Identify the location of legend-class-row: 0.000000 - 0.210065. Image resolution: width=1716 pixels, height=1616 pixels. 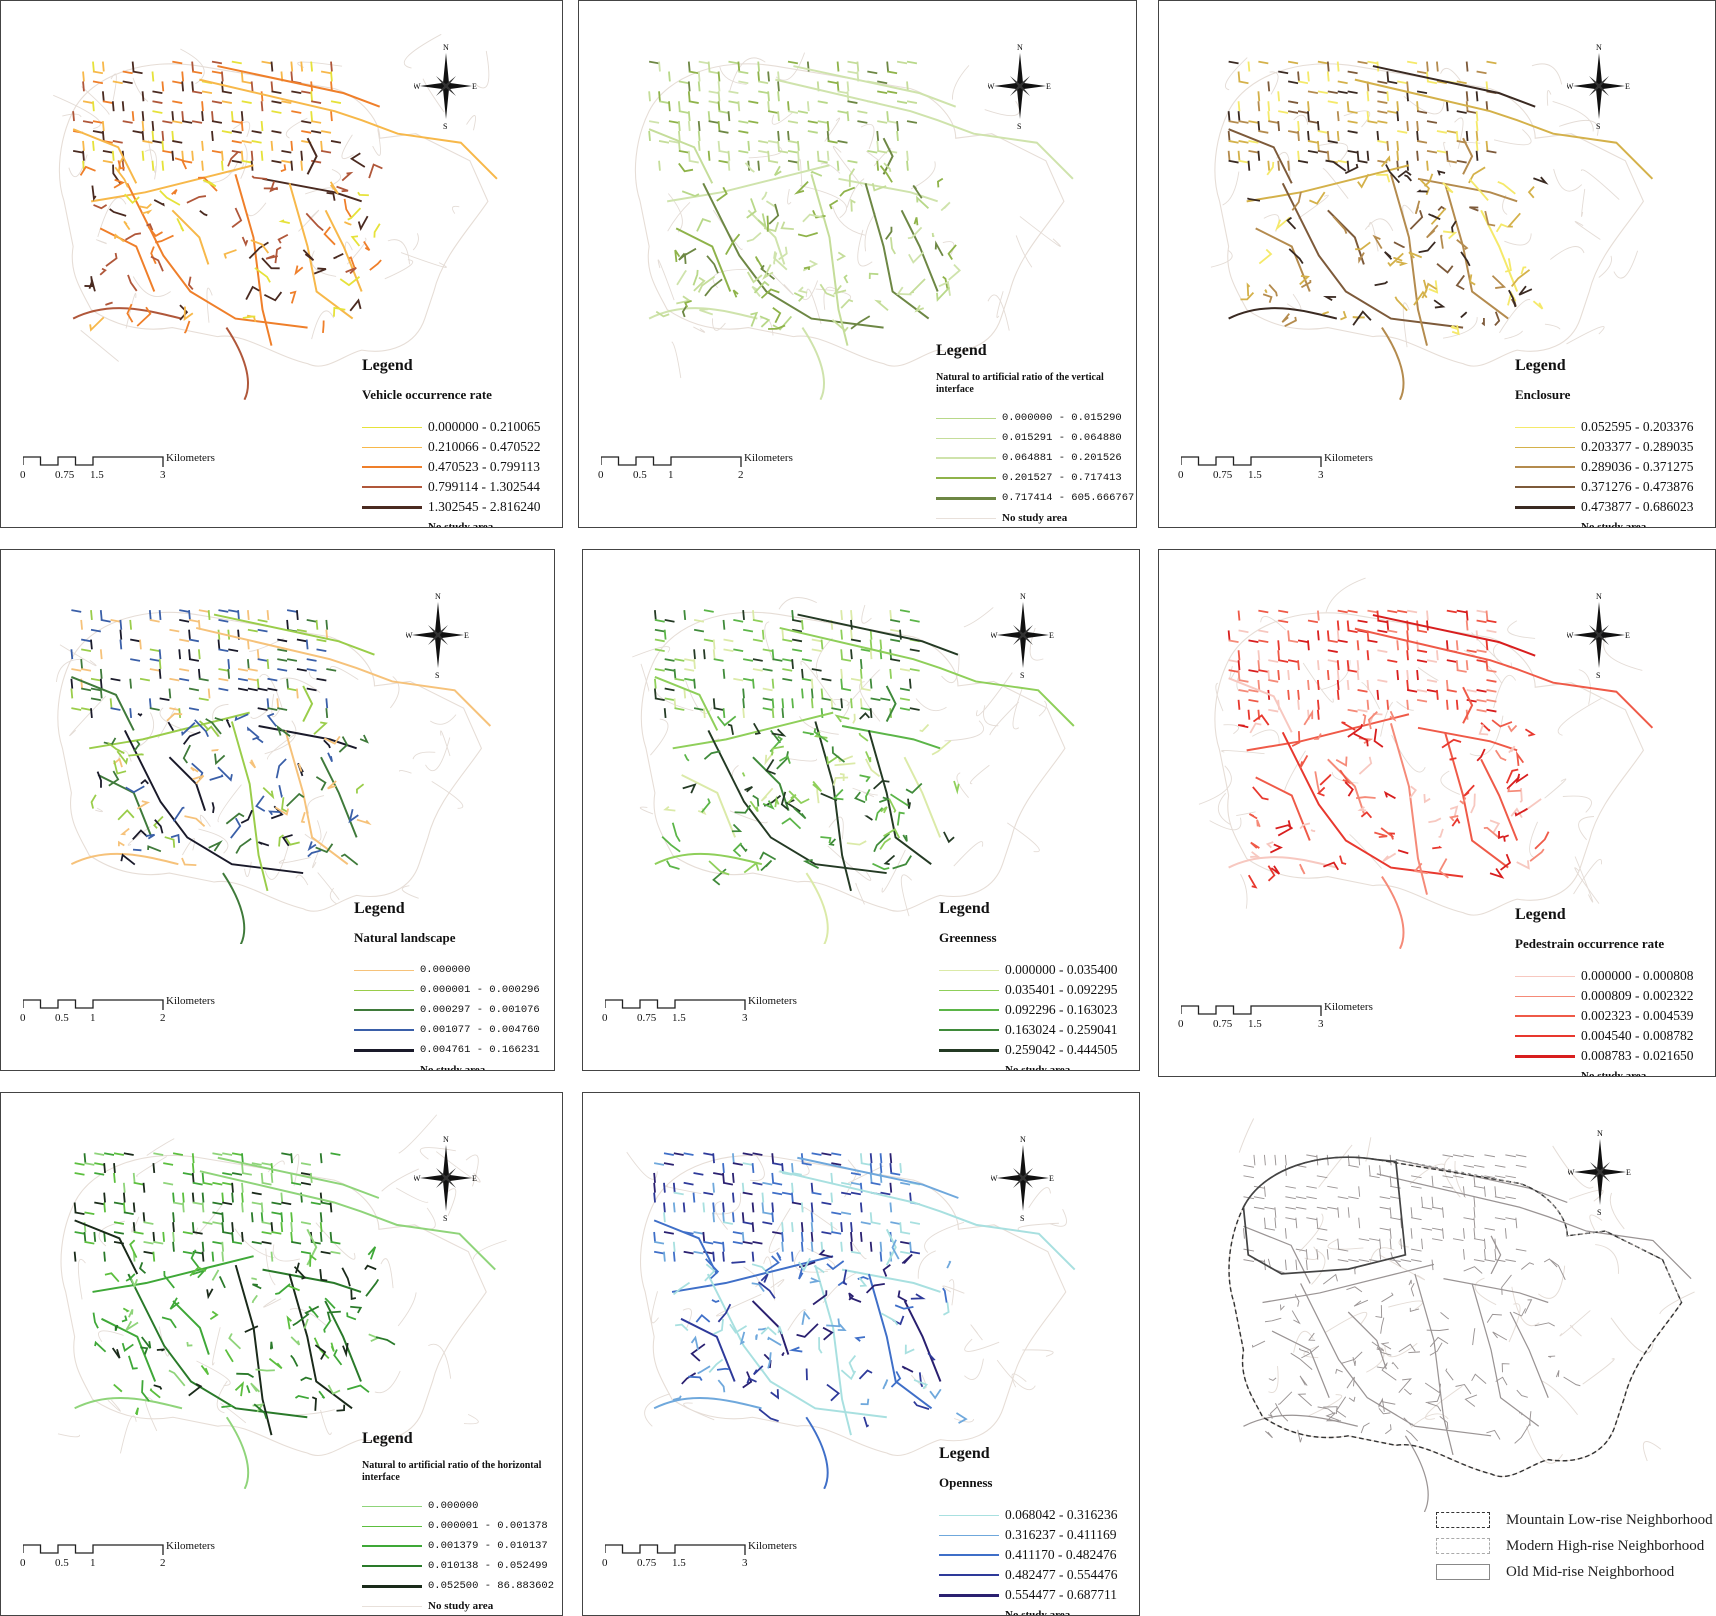
(451, 427).